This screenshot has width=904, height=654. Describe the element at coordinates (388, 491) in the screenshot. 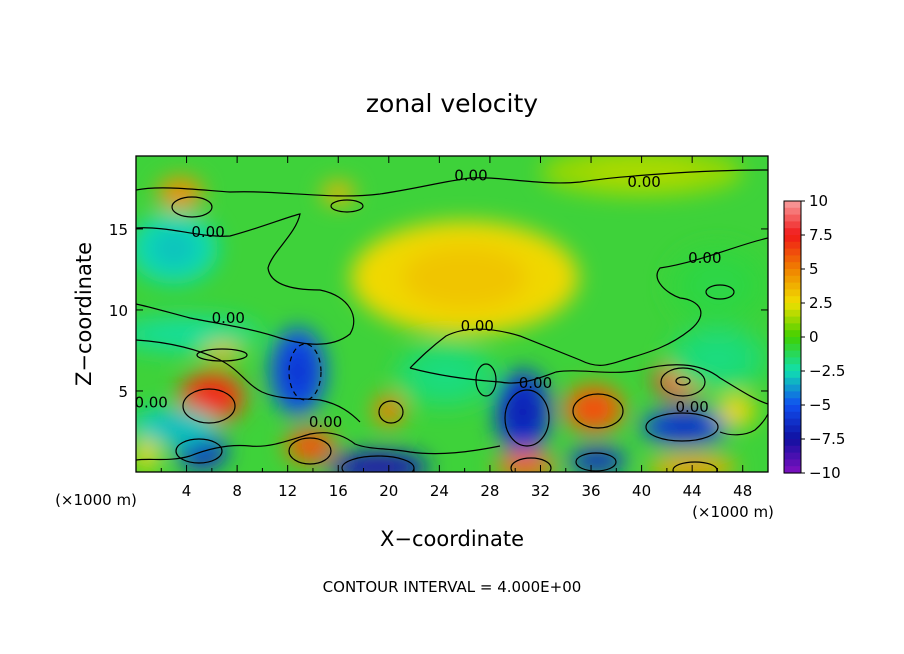

I see `x-tick-label: 20` at that location.